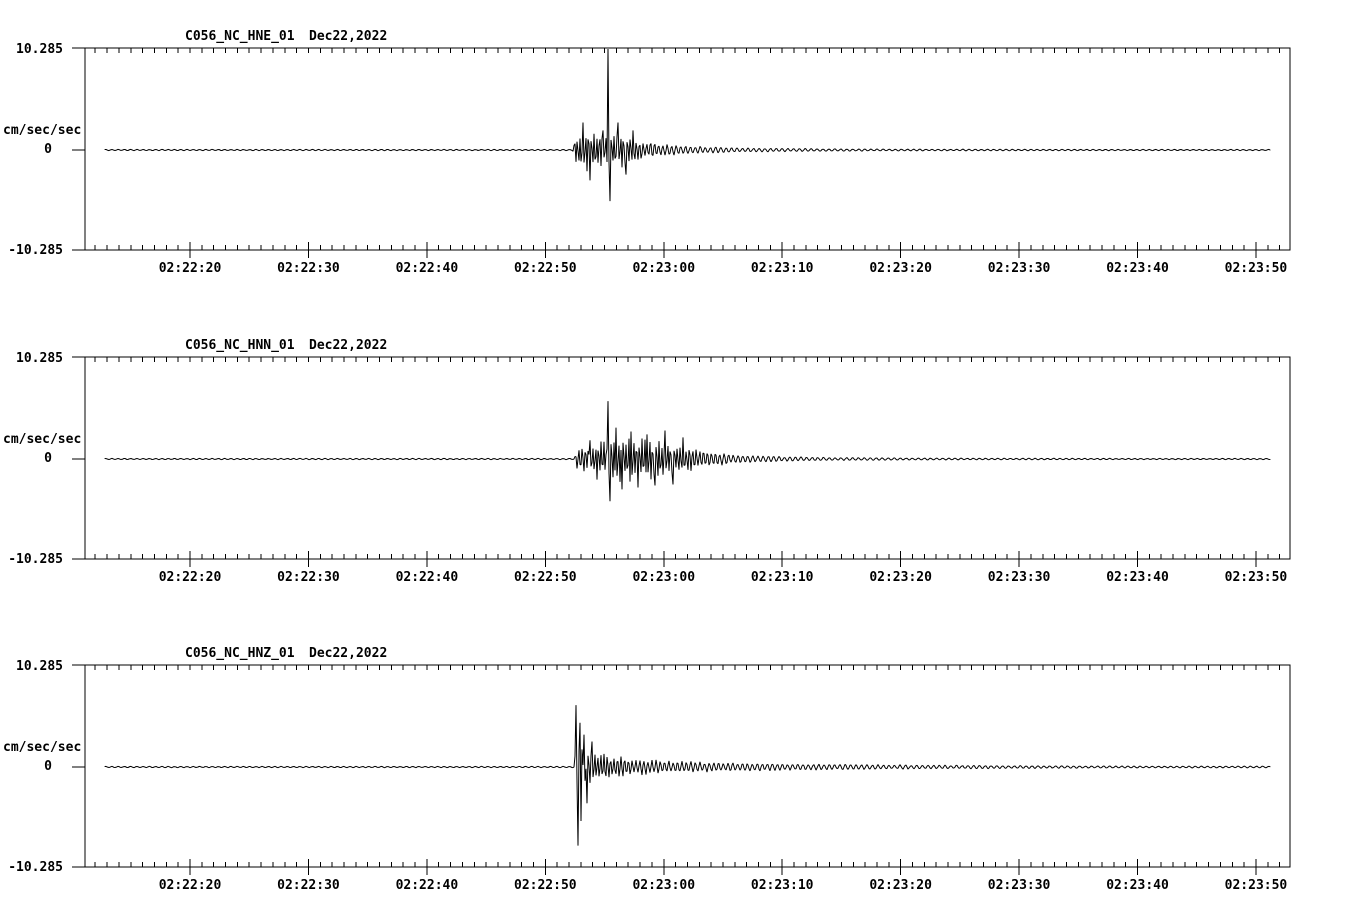  Describe the element at coordinates (240, 36) in the screenshot. I see `panel-title-station: C056_NC_HNE_01` at that location.